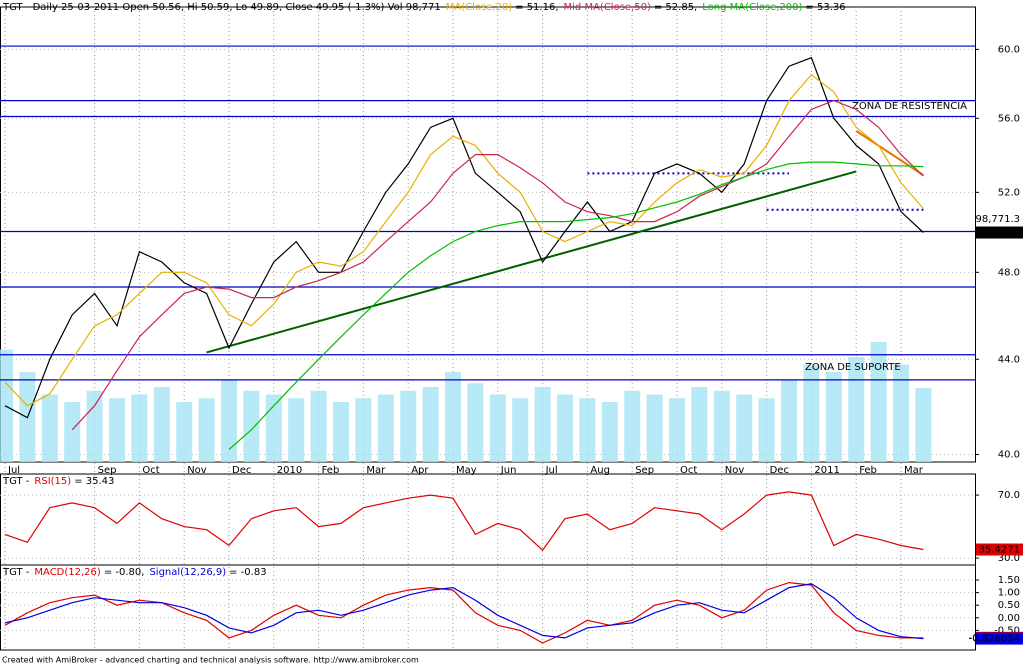 Image resolution: width=1024 pixels, height=665 pixels. What do you see at coordinates (1009, 605) in the screenshot?
I see `y-tick-label: 0.50` at bounding box center [1009, 605].